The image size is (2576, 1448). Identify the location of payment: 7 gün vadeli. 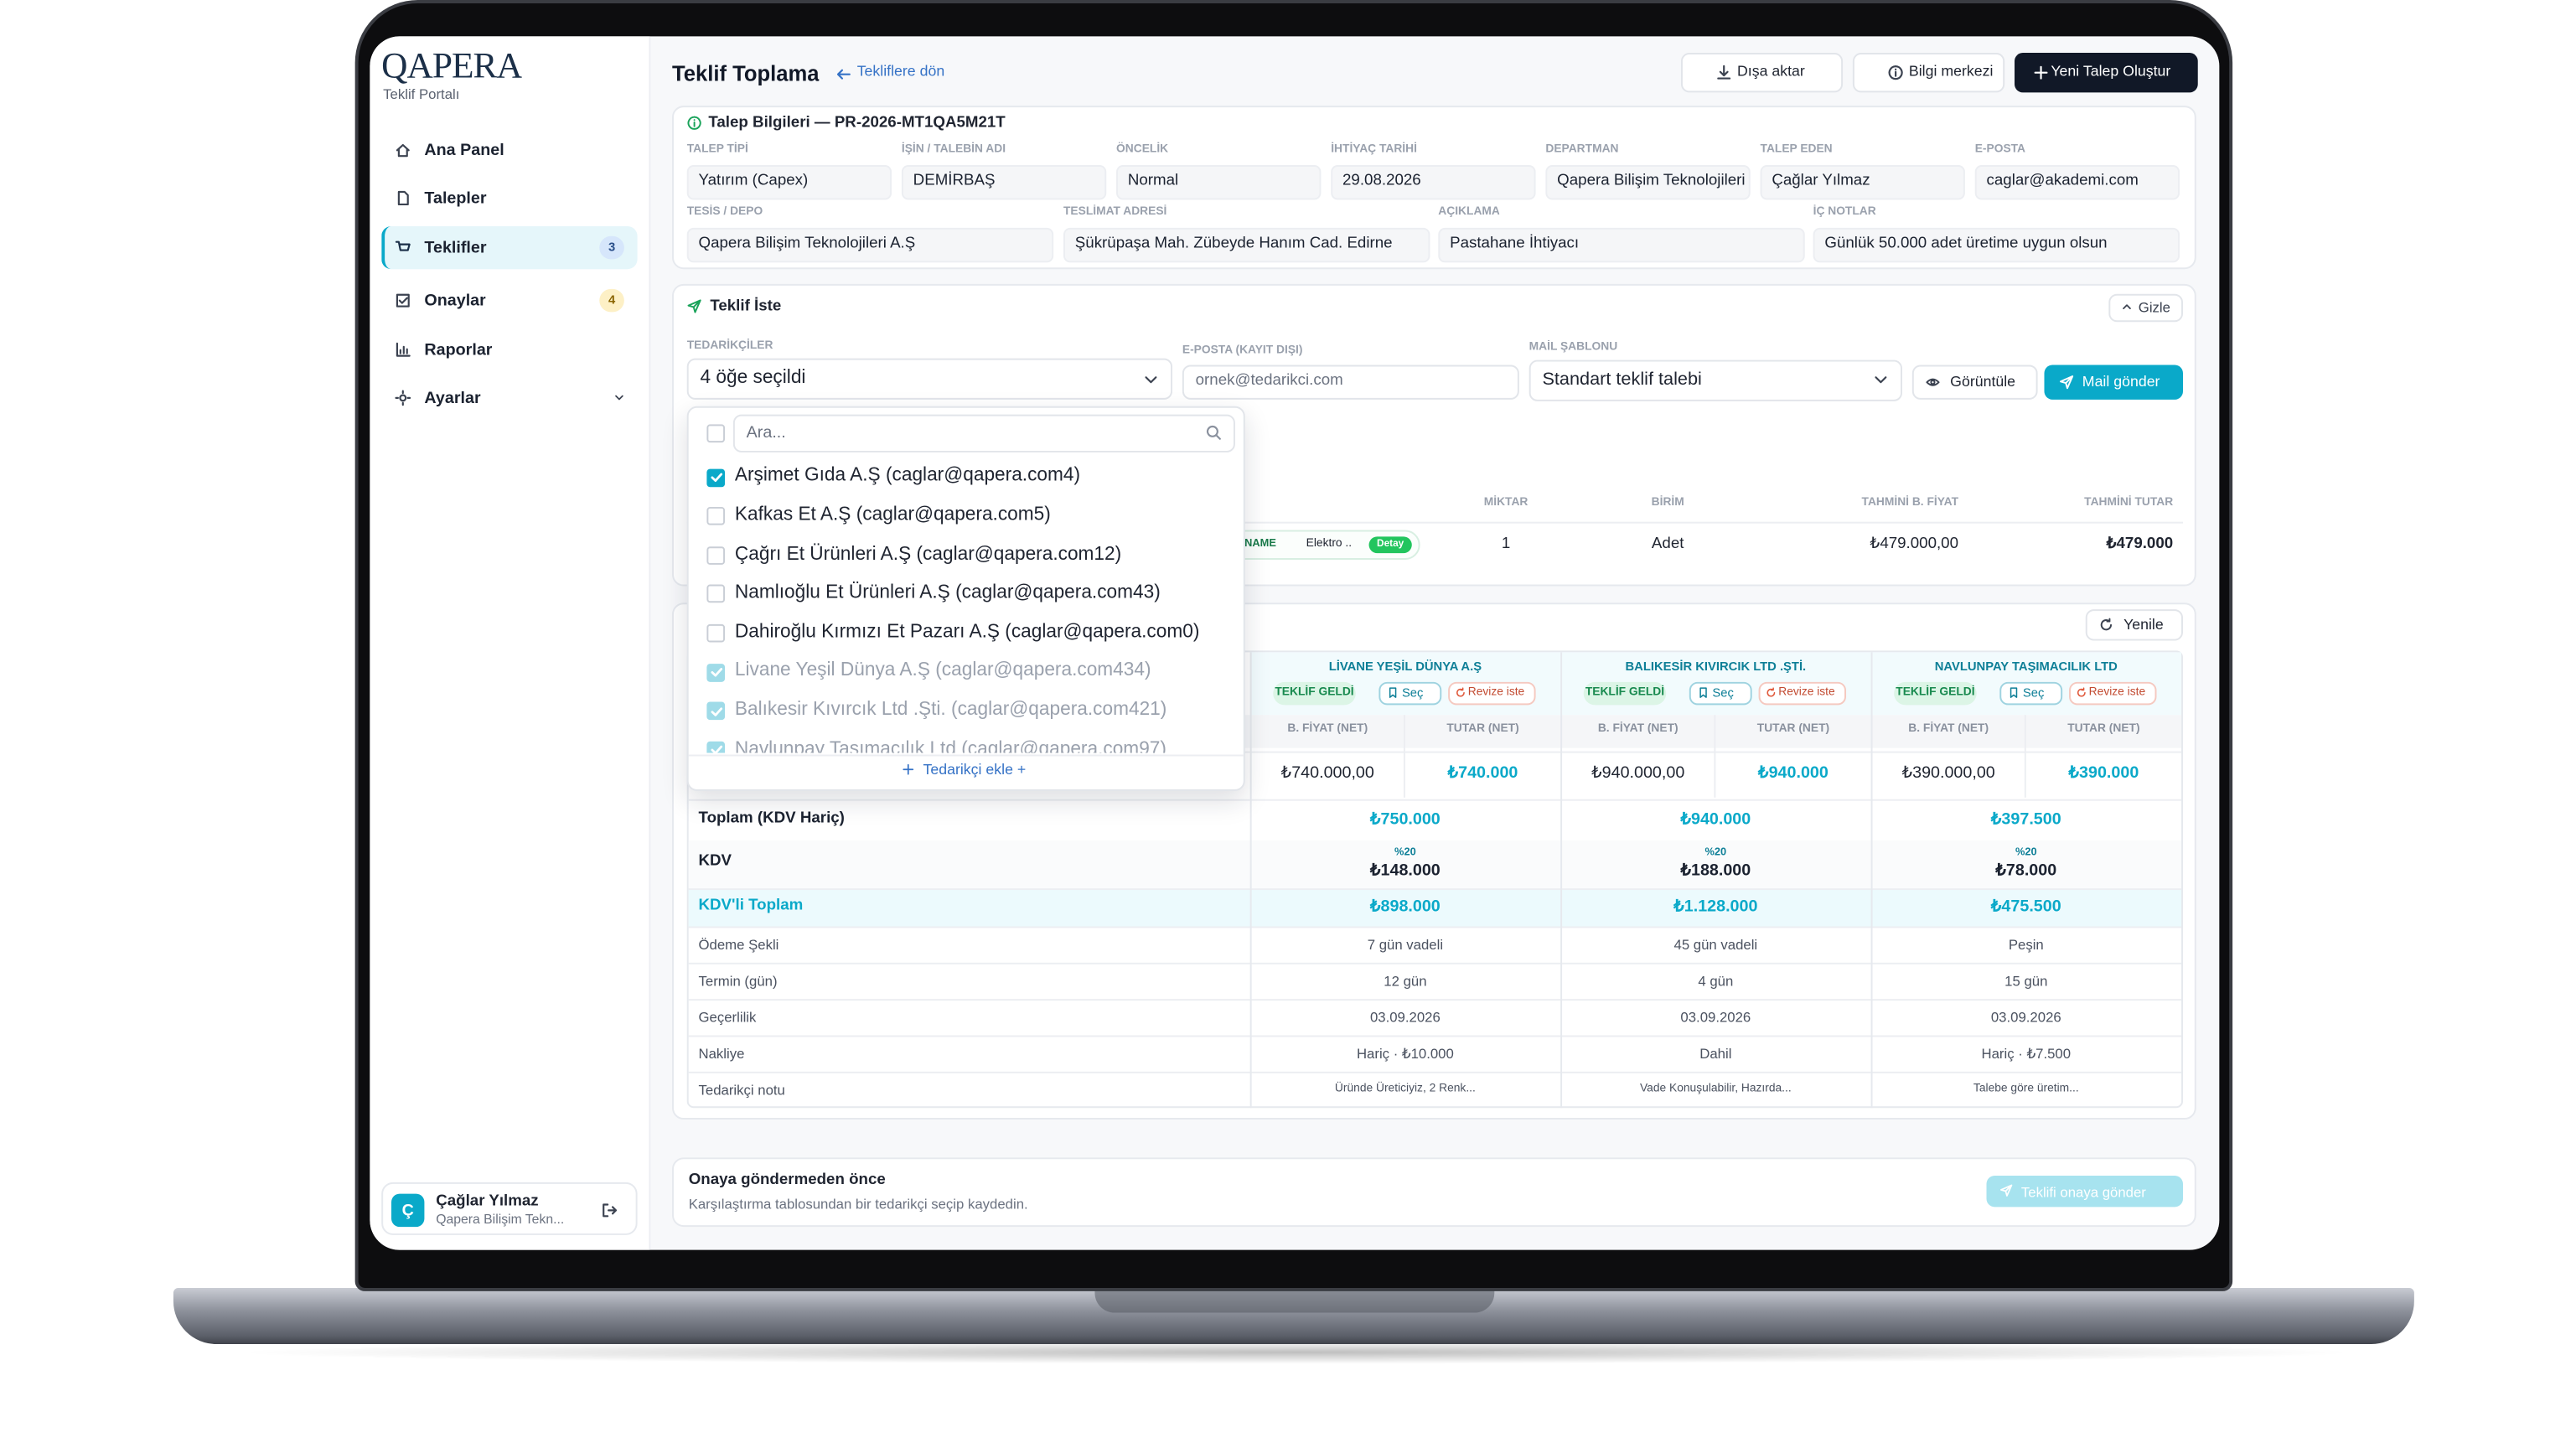
(1405, 944).